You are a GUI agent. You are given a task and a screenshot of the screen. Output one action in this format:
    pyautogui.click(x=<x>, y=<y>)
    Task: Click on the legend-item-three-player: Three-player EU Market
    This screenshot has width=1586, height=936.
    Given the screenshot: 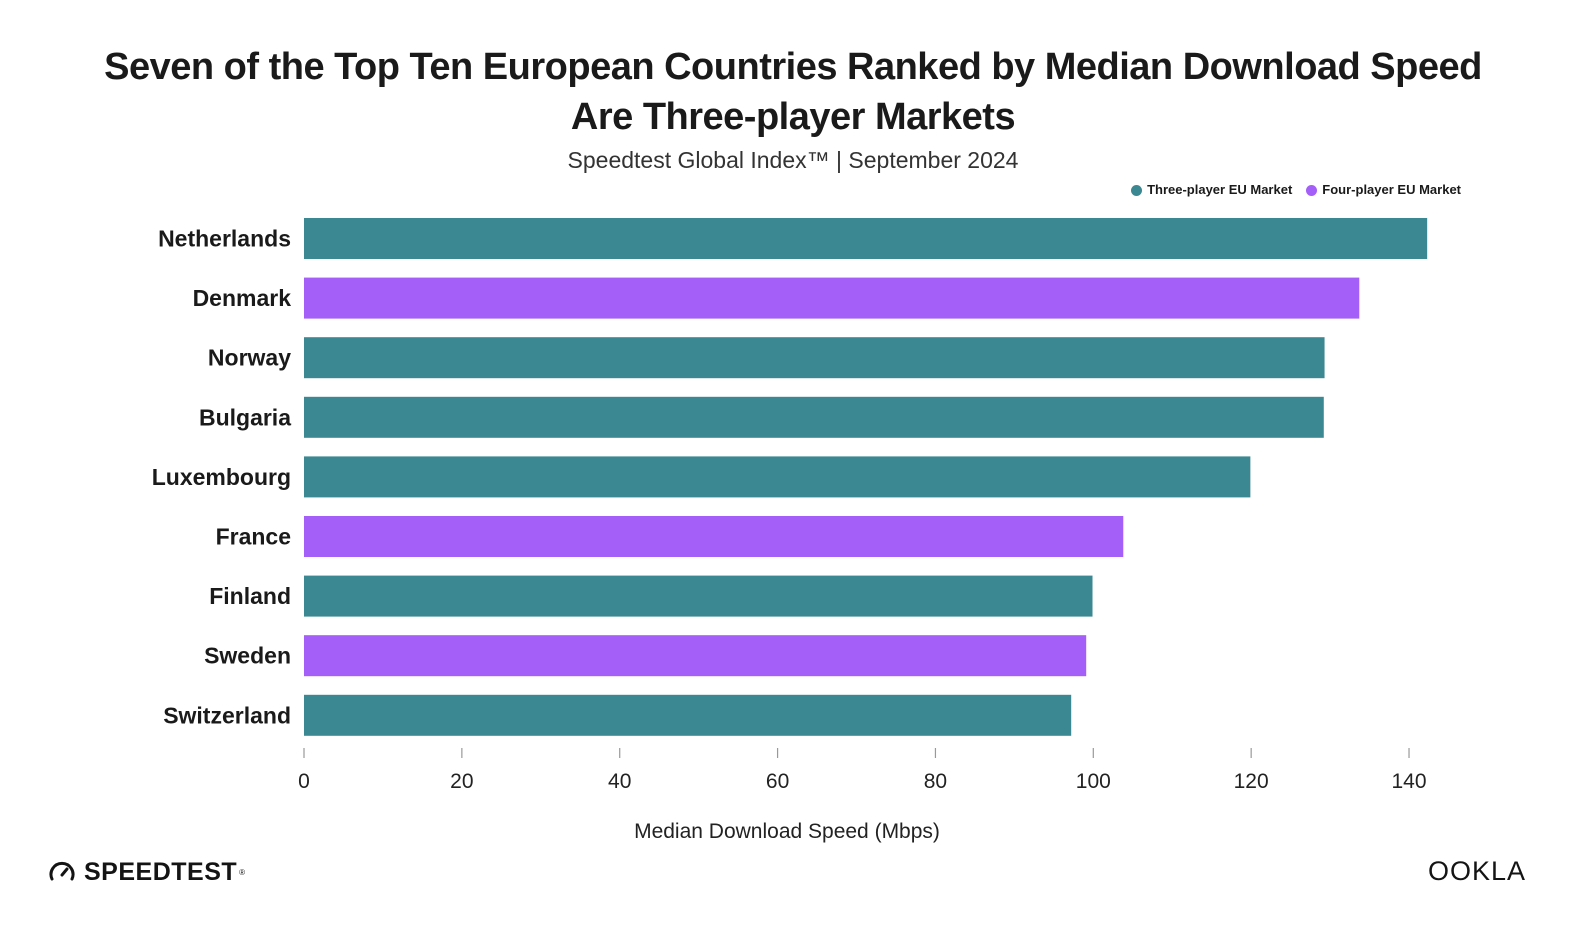 What is the action you would take?
    pyautogui.click(x=1211, y=190)
    